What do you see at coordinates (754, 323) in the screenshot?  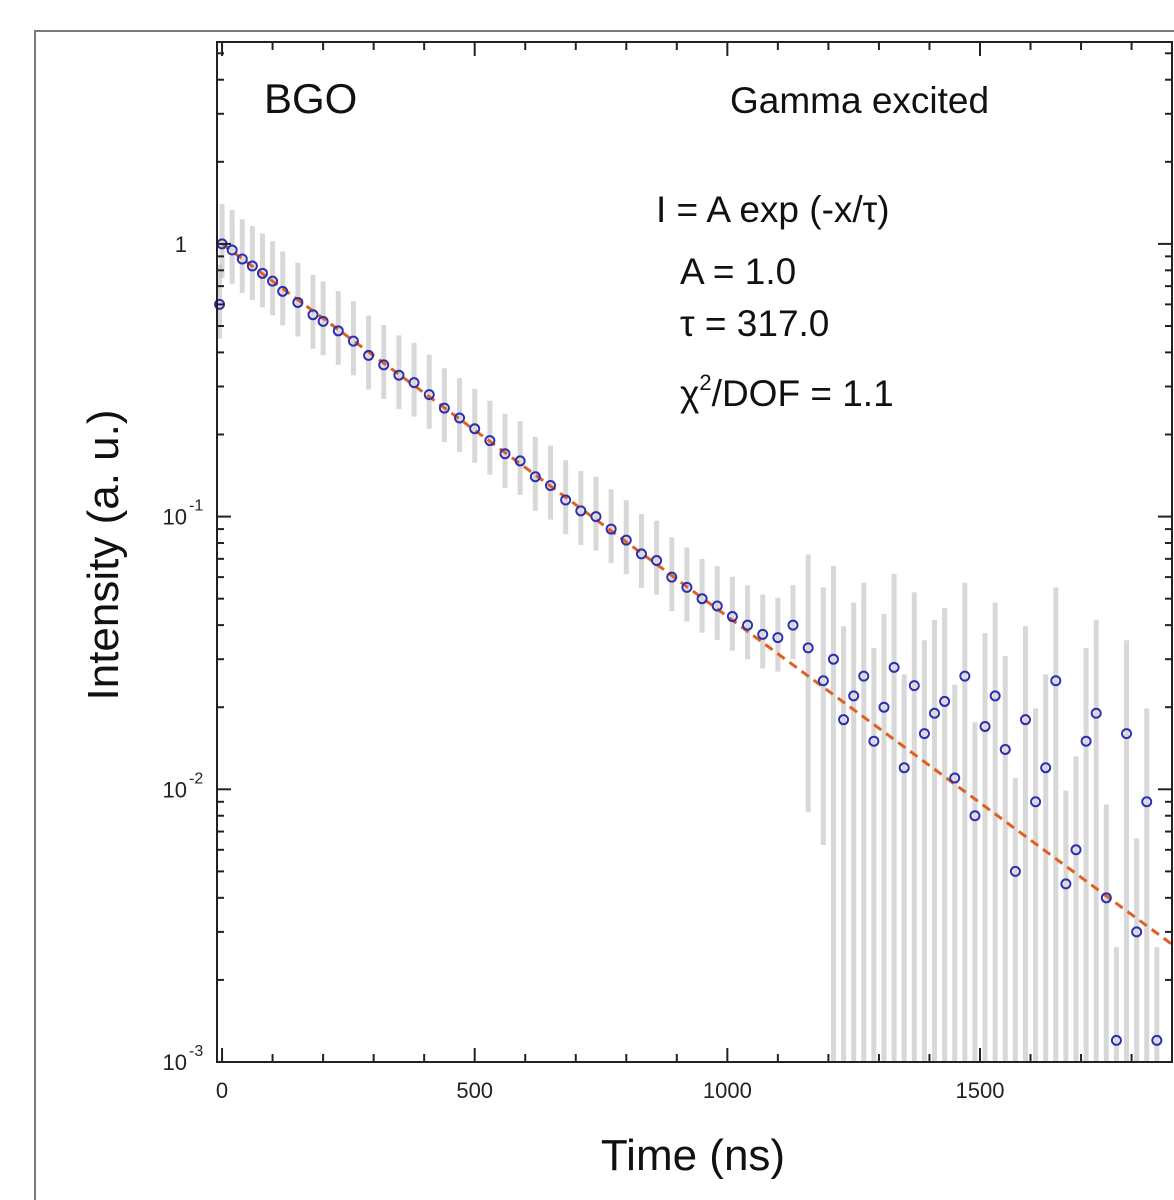 I see `fit-param-tau: τ = 317.0` at bounding box center [754, 323].